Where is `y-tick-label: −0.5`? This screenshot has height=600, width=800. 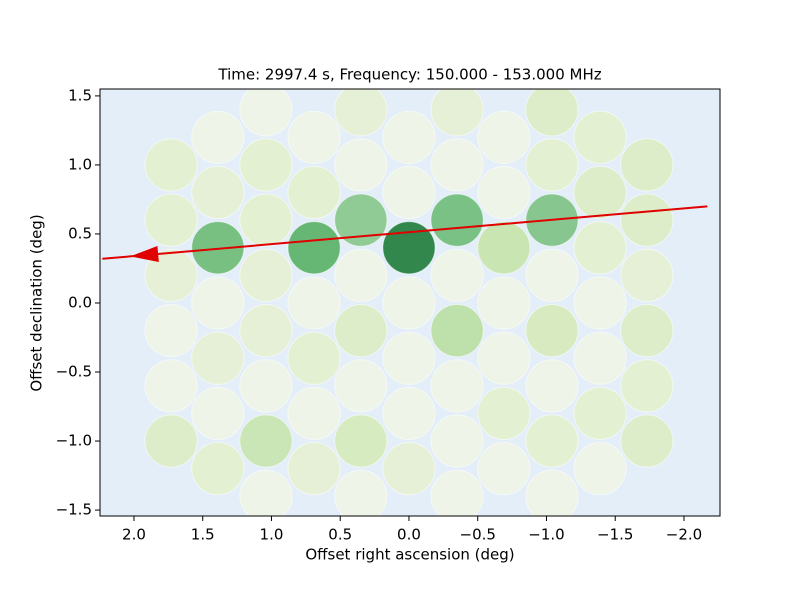 y-tick-label: −0.5 is located at coordinates (74, 372).